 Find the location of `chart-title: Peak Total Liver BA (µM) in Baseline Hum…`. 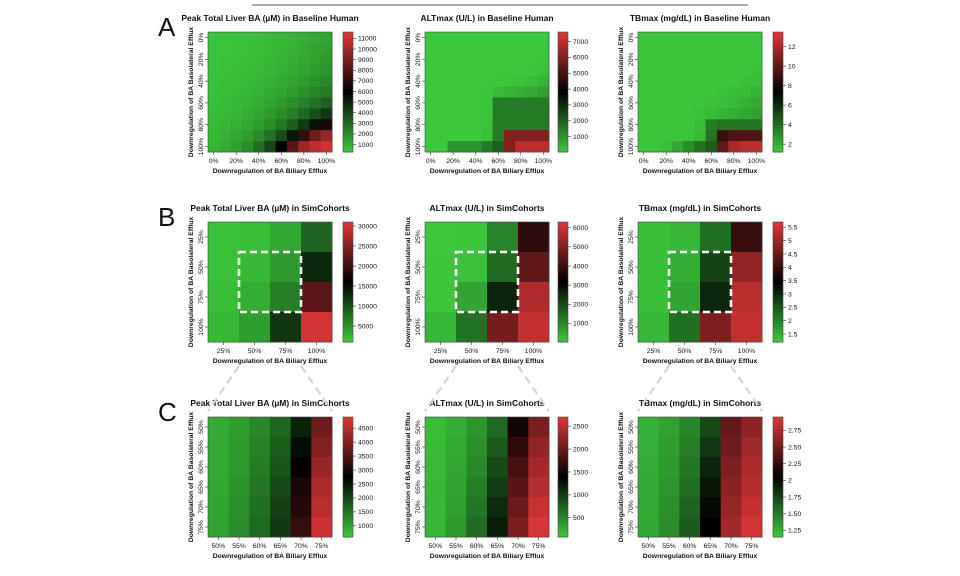

chart-title: Peak Total Liver BA (µM) in Baseline Hum… is located at coordinates (269, 18).